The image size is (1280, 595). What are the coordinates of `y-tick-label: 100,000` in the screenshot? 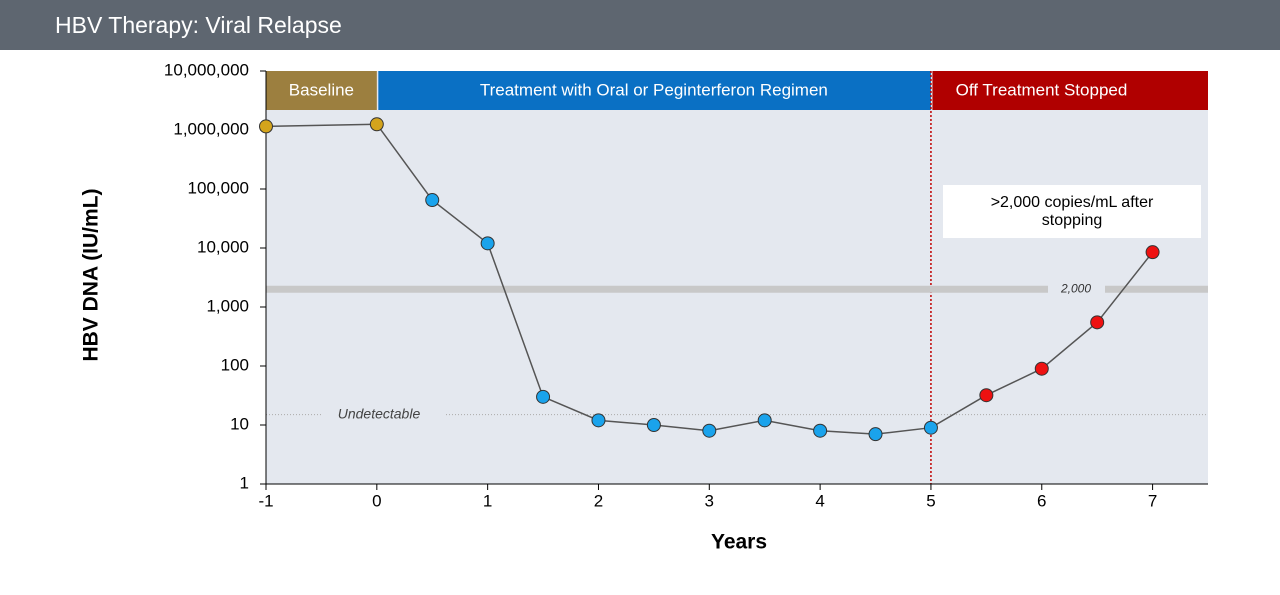 It's located at (218, 187).